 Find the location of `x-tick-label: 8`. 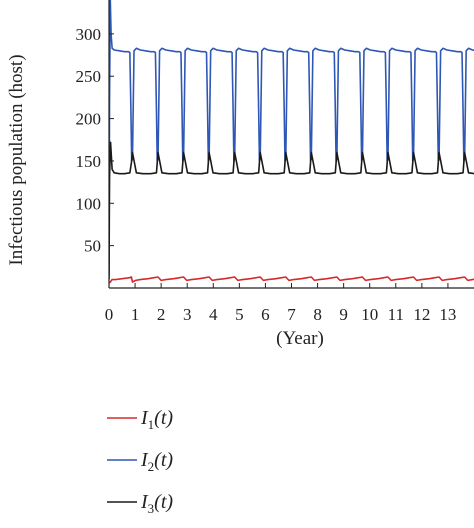

x-tick-label: 8 is located at coordinates (317, 314).